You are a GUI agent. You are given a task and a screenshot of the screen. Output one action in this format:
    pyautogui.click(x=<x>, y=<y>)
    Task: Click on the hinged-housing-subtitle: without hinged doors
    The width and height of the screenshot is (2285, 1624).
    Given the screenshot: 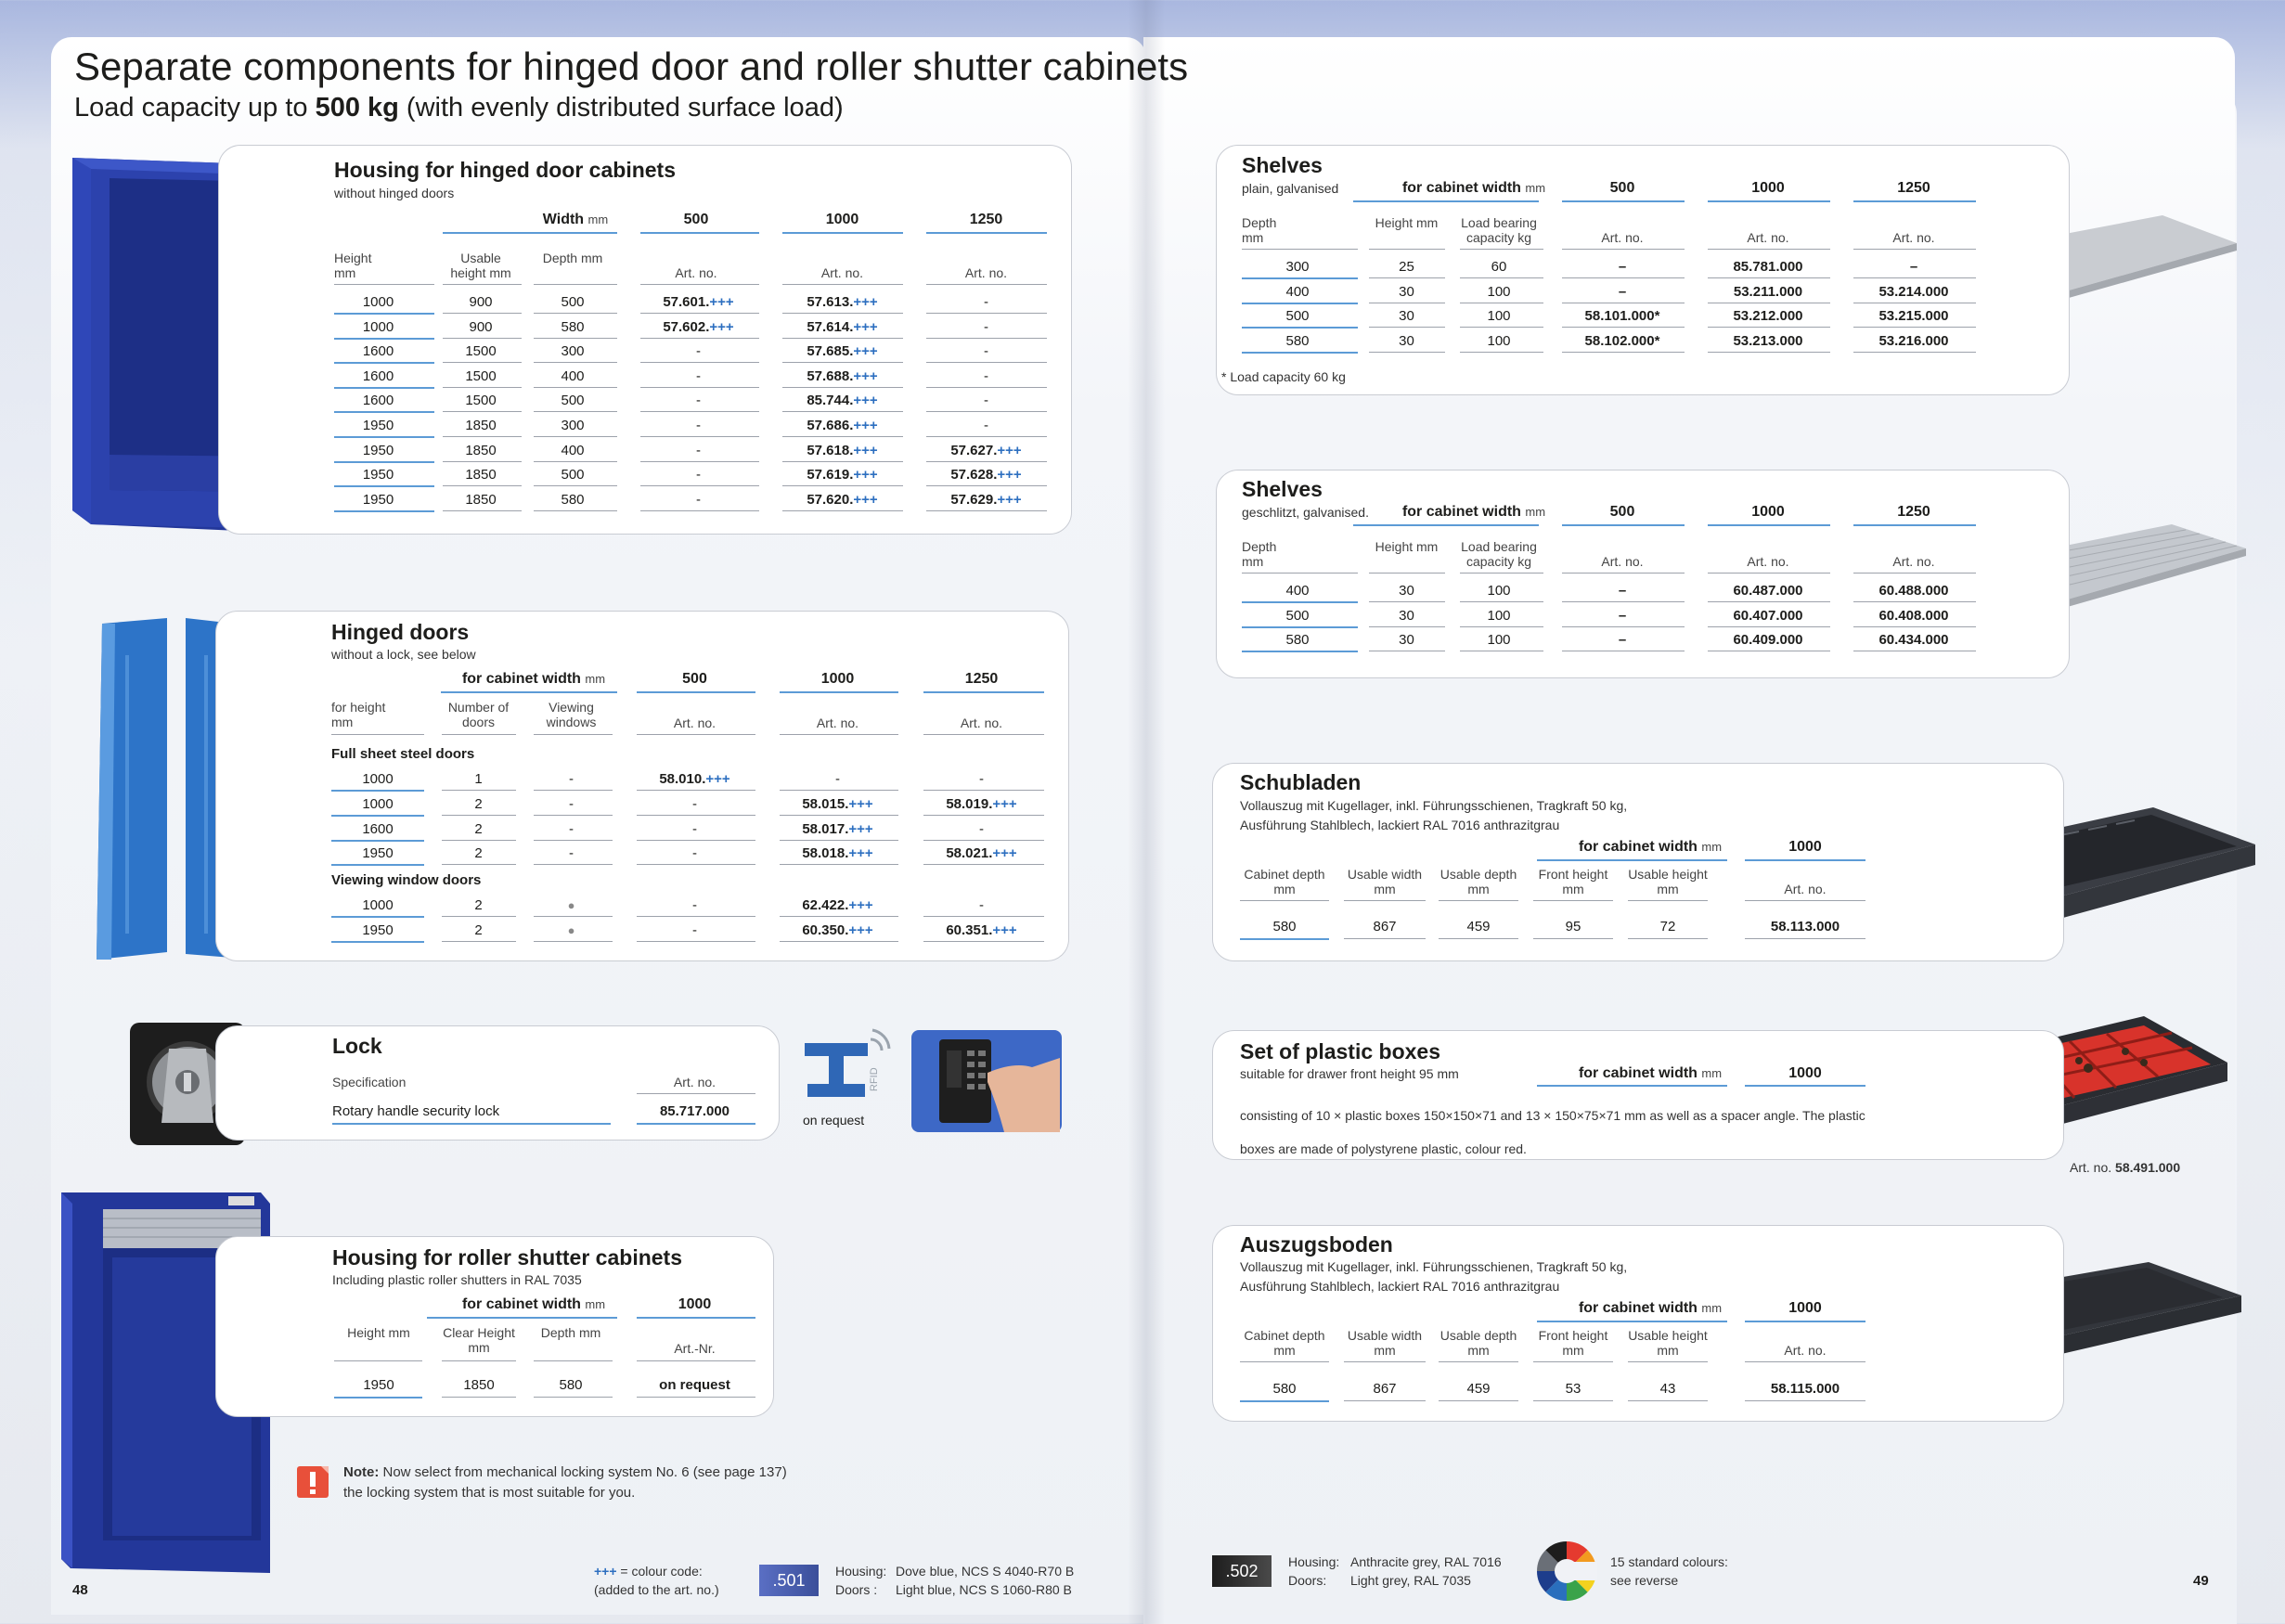 What is the action you would take?
    pyautogui.click(x=394, y=193)
    